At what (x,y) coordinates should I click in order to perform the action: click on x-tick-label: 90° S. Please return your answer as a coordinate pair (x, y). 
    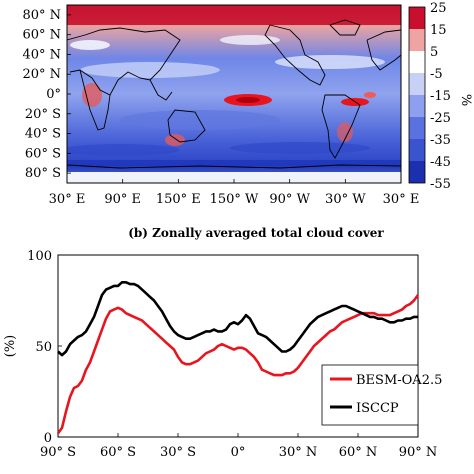
    Looking at the image, I should click on (58, 452).